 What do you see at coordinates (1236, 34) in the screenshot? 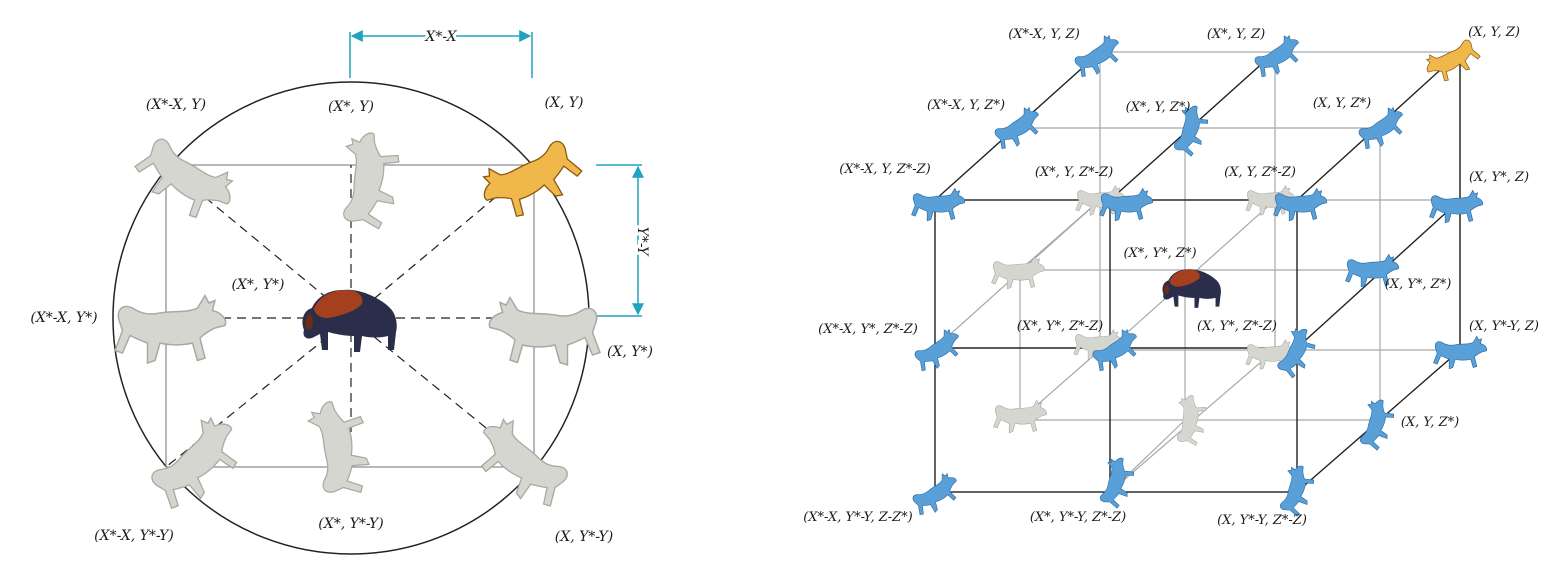
I see `label-3d-2: (X*, Y, Z)` at bounding box center [1236, 34].